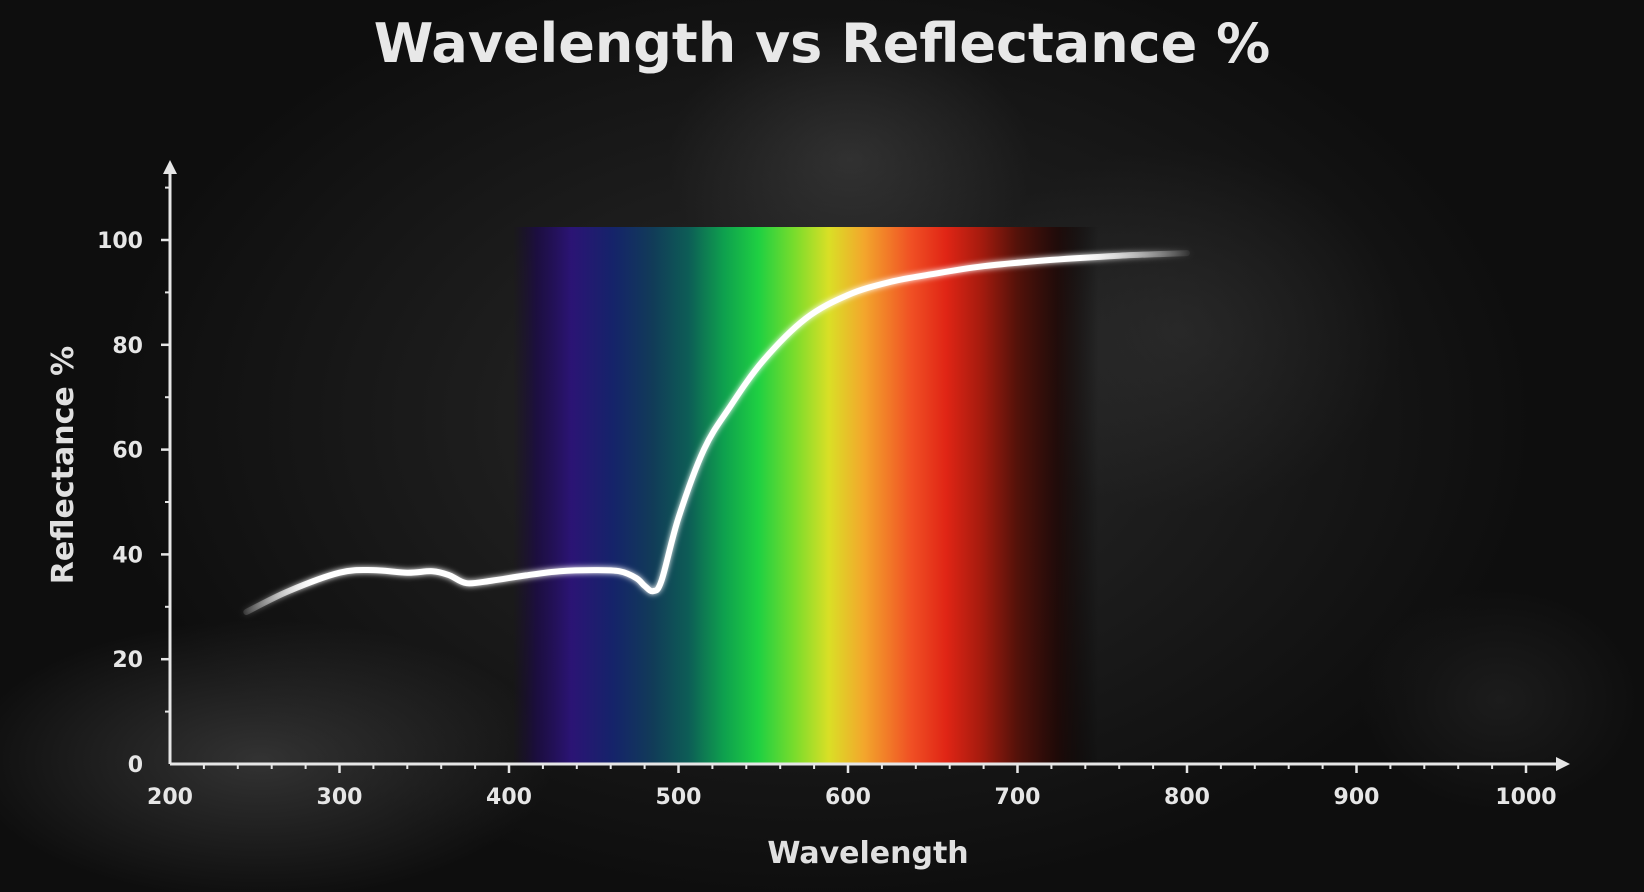  What do you see at coordinates (848, 797) in the screenshot?
I see `x-tick-label: 600` at bounding box center [848, 797].